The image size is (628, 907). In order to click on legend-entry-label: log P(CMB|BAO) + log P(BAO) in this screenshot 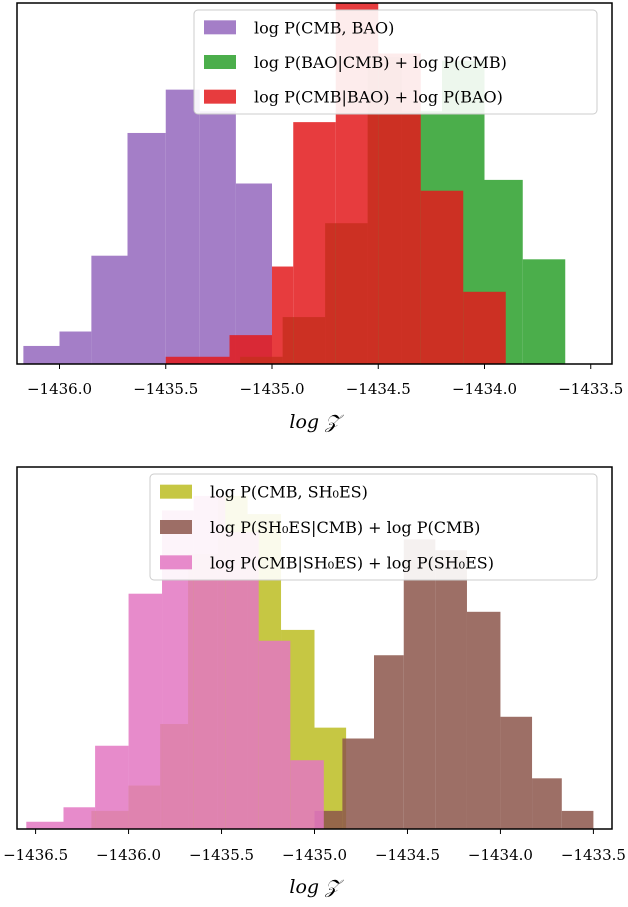, I will do `click(378, 97)`.